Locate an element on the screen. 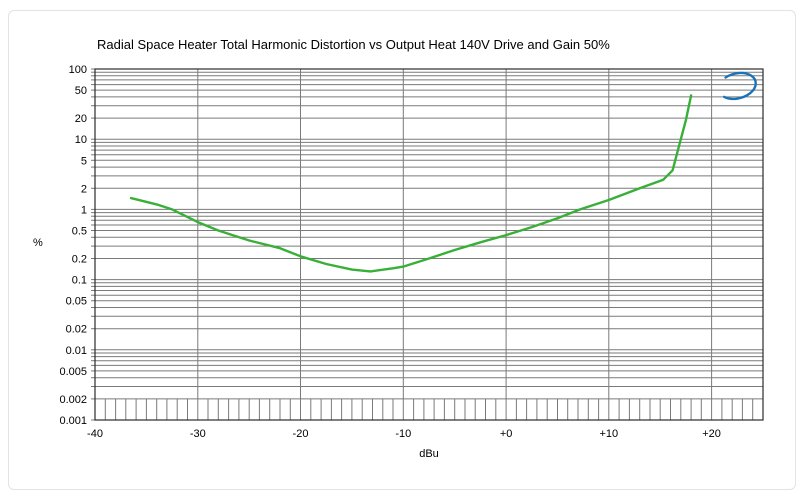 The height and width of the screenshot is (500, 800). svg-text: -10 is located at coordinates (403, 434).